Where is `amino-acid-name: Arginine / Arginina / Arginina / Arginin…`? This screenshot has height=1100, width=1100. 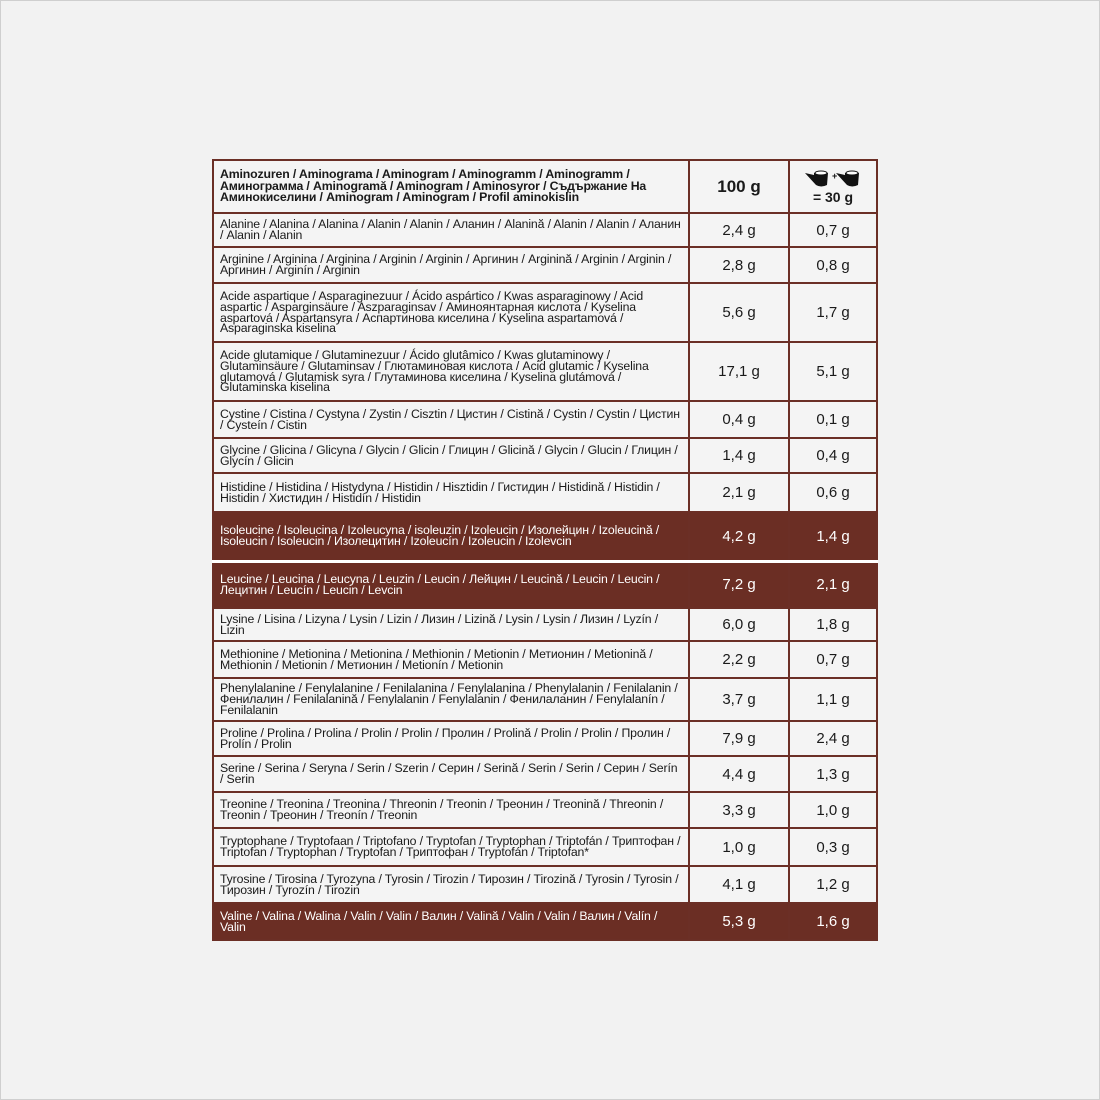
amino-acid-name: Arginine / Arginina / Arginina / Arginin… is located at coordinates (451, 265).